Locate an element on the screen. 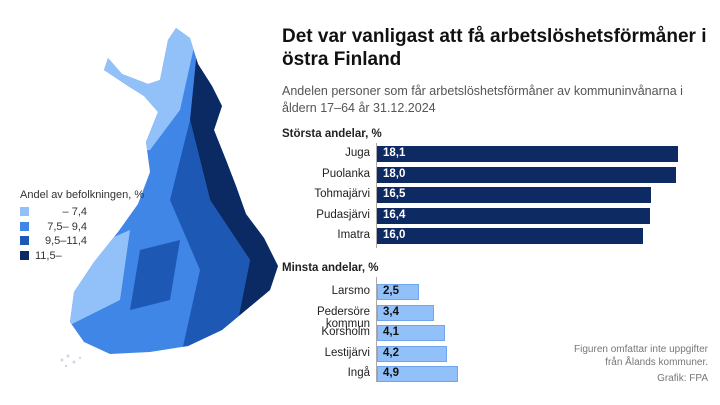 The width and height of the screenshot is (720, 405). bar-value-label: 3,4 is located at coordinates (391, 311).